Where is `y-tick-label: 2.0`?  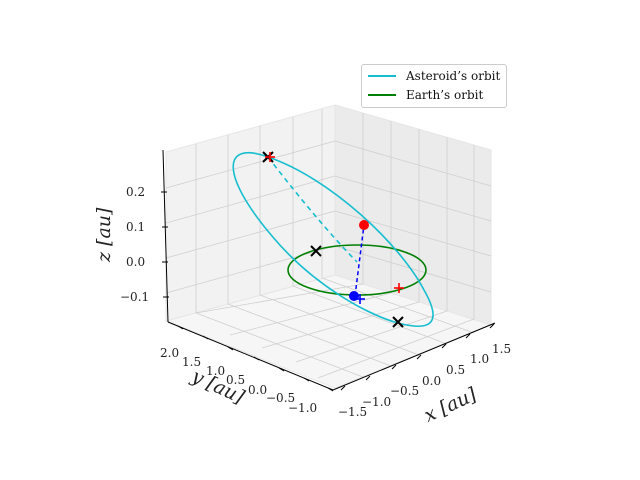 y-tick-label: 2.0 is located at coordinates (169, 353).